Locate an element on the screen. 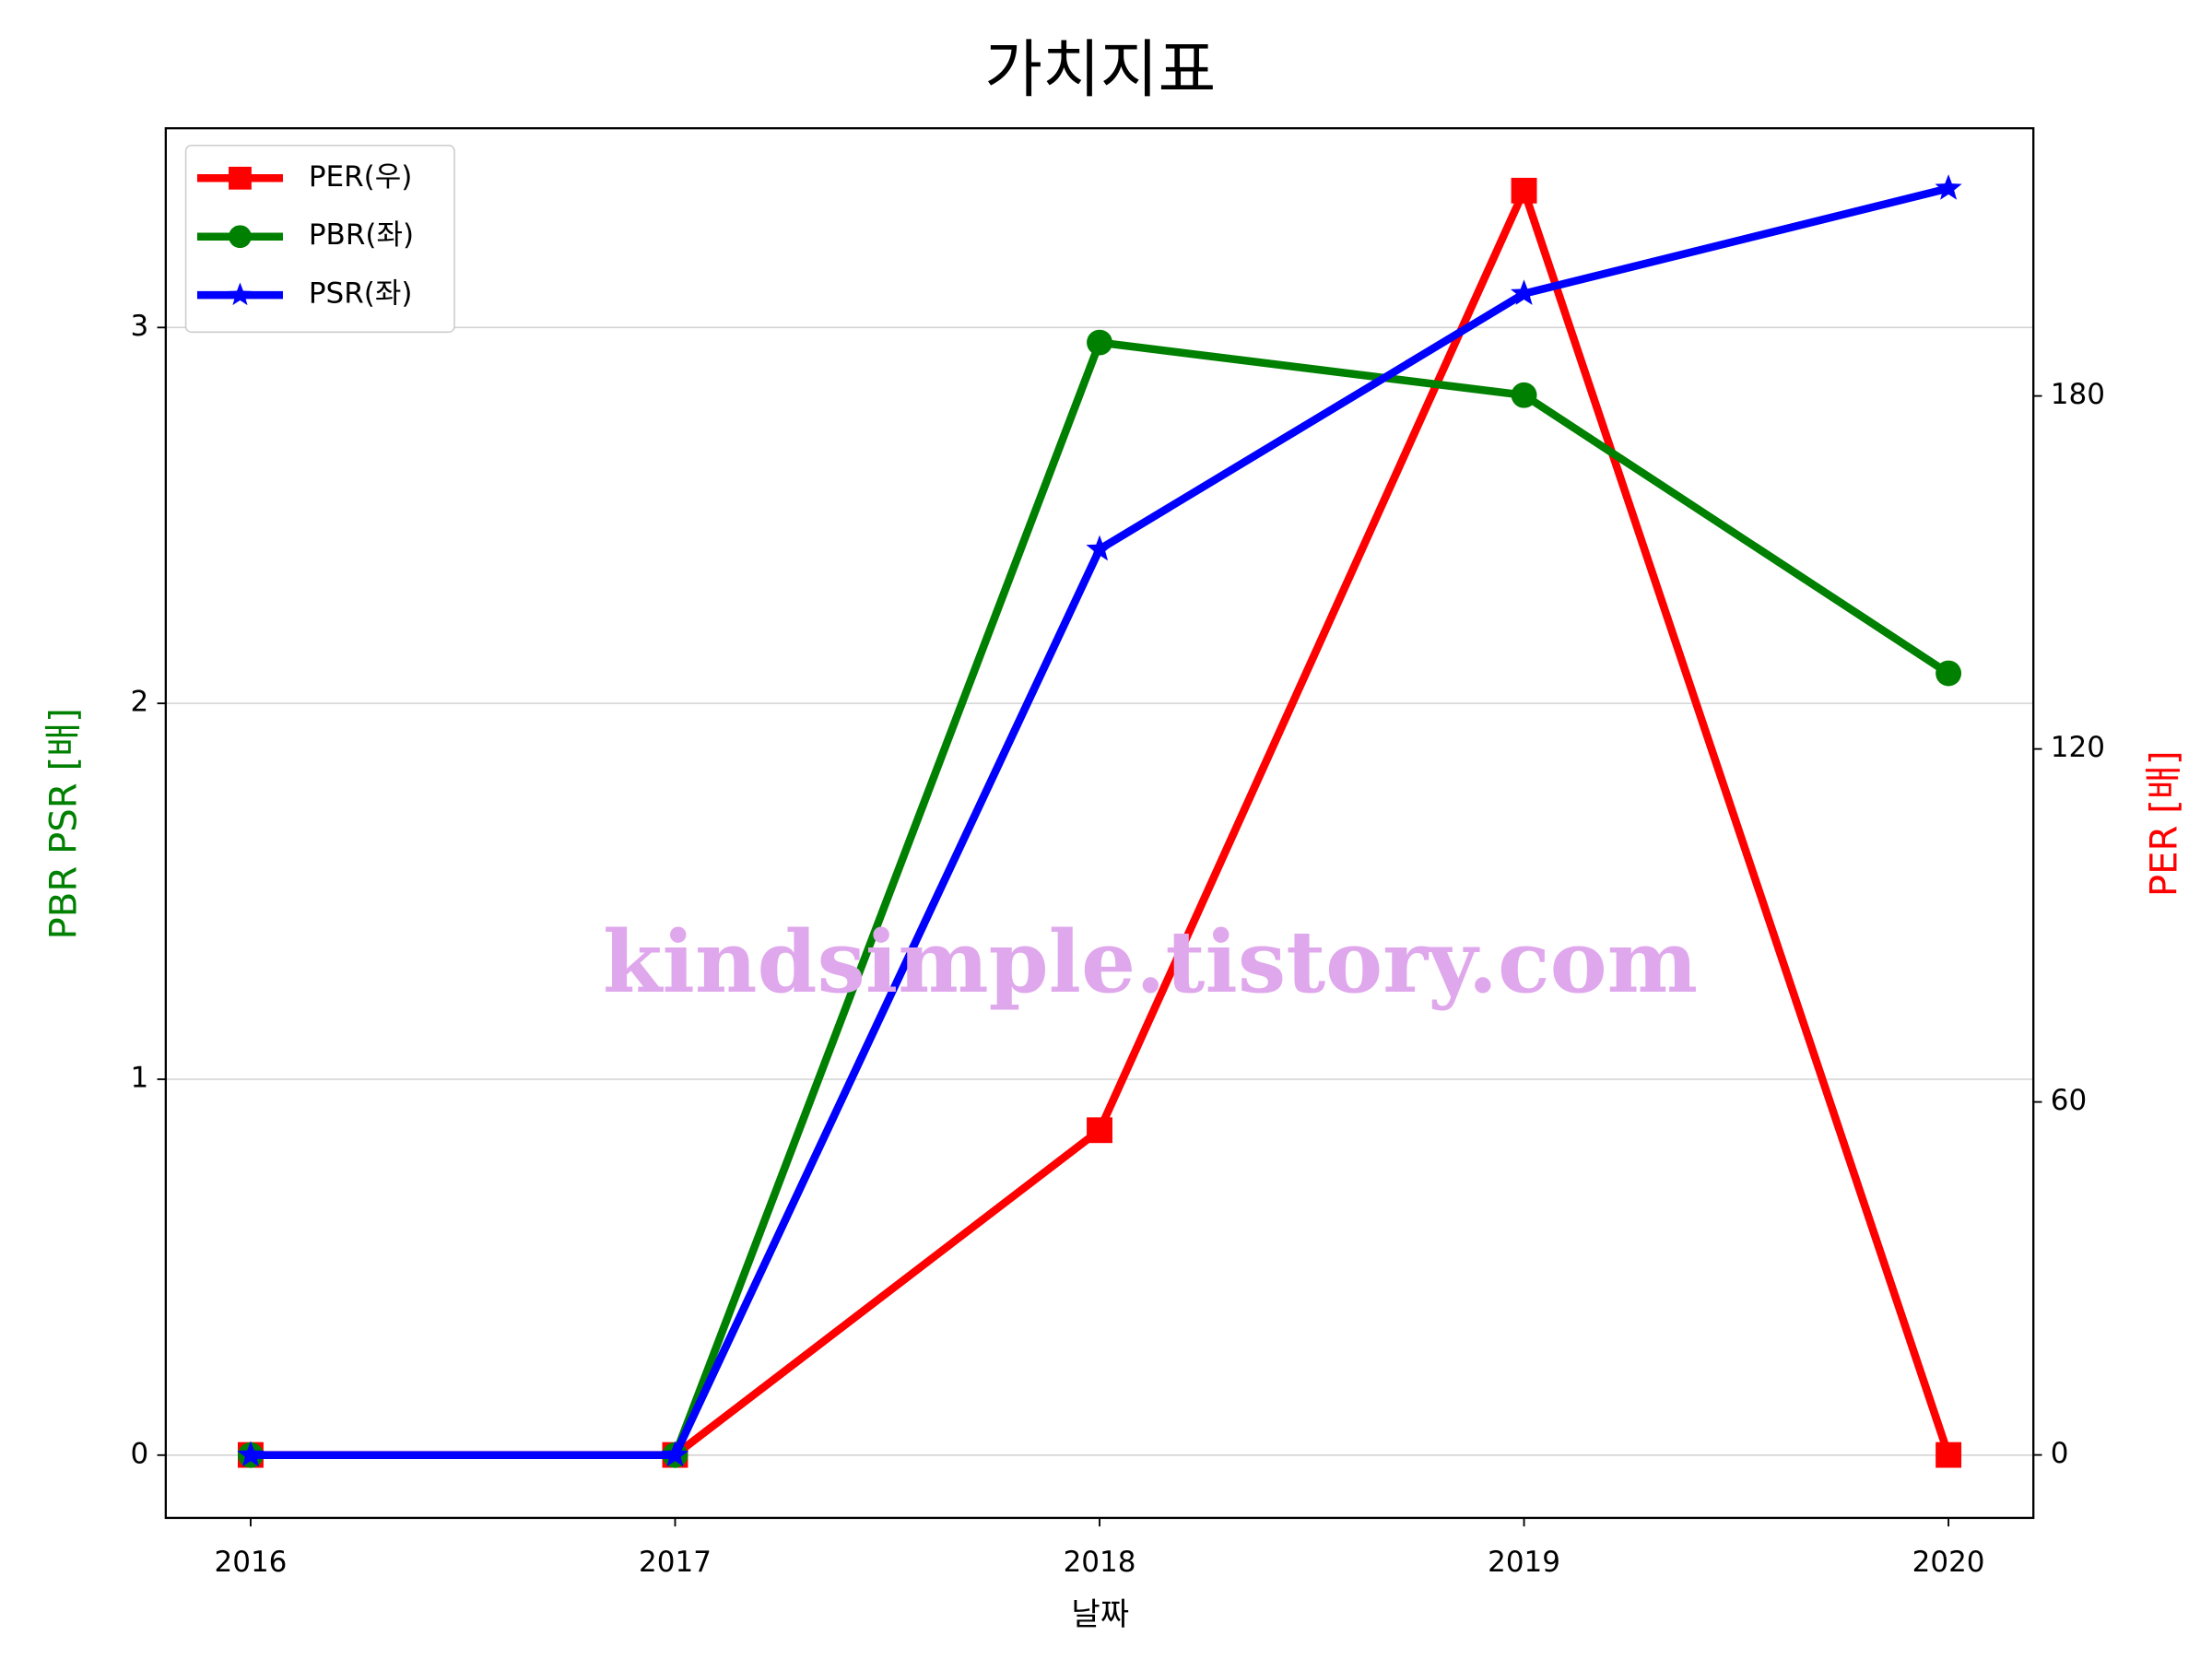 Image resolution: width=2212 pixels, height=1659 pixels. x-axis-label: 날짜 is located at coordinates (1100, 1614).